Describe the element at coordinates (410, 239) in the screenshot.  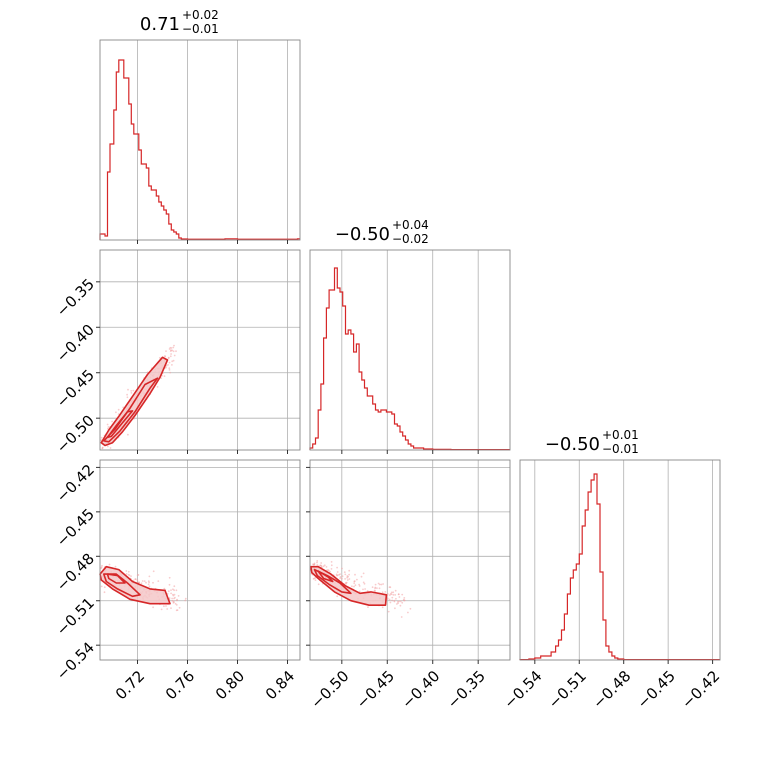
I see `param-title-minus: −0.02` at that location.